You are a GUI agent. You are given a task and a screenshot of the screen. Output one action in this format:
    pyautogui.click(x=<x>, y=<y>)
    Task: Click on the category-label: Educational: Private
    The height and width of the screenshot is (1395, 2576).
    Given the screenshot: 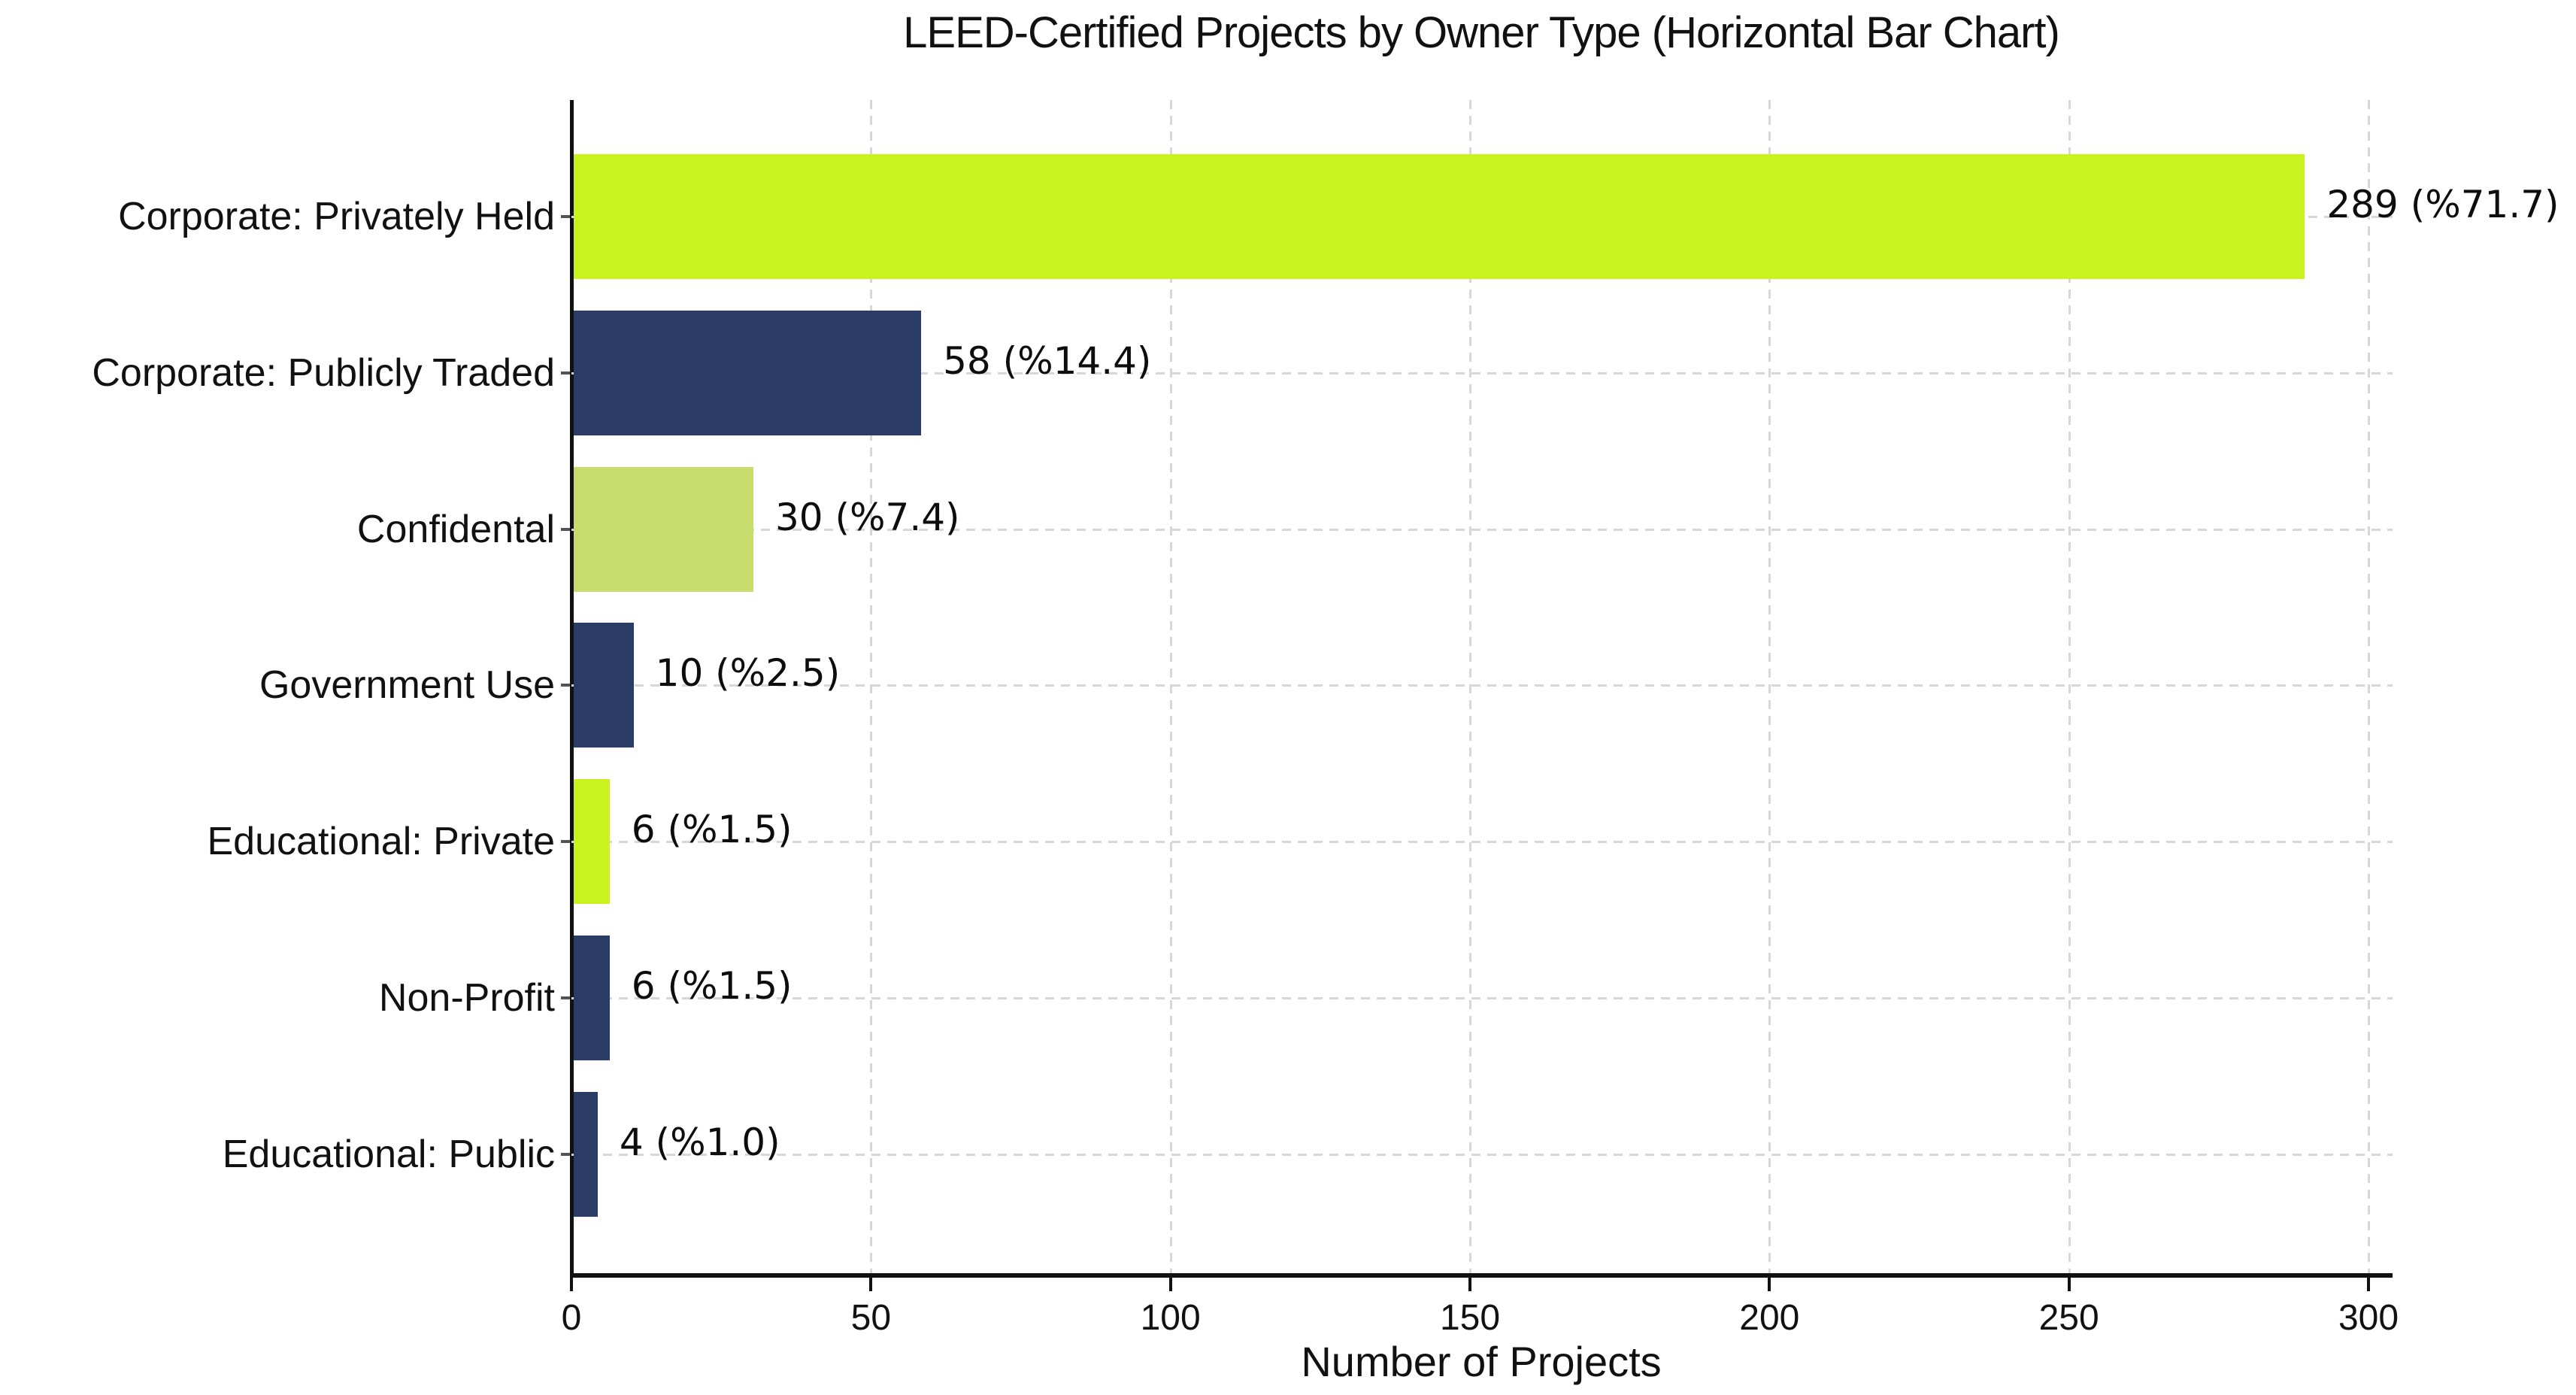 What is the action you would take?
    pyautogui.click(x=381, y=842)
    